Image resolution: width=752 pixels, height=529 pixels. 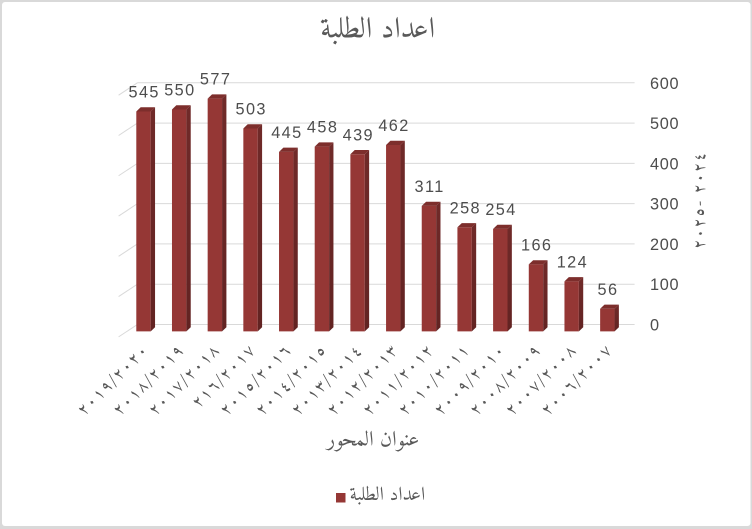 What do you see at coordinates (393, 126) in the screenshot?
I see `svg-text: 462` at bounding box center [393, 126].